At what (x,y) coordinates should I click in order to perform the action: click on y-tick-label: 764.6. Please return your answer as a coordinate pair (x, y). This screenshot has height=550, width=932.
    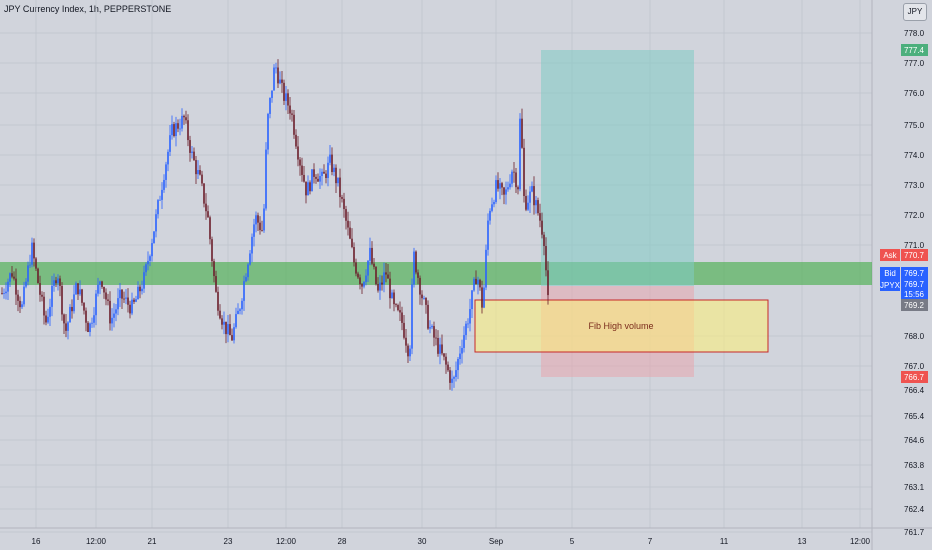
    Looking at the image, I should click on (914, 440).